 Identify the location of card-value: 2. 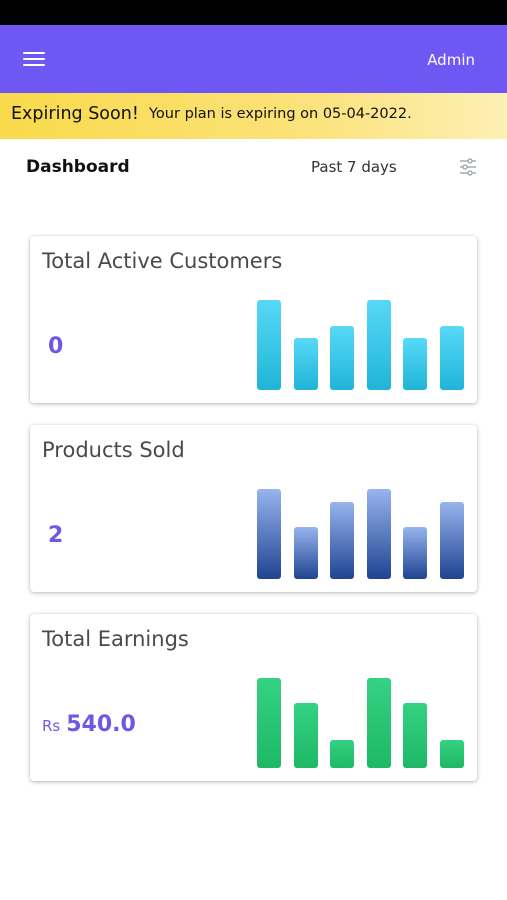
(52, 535).